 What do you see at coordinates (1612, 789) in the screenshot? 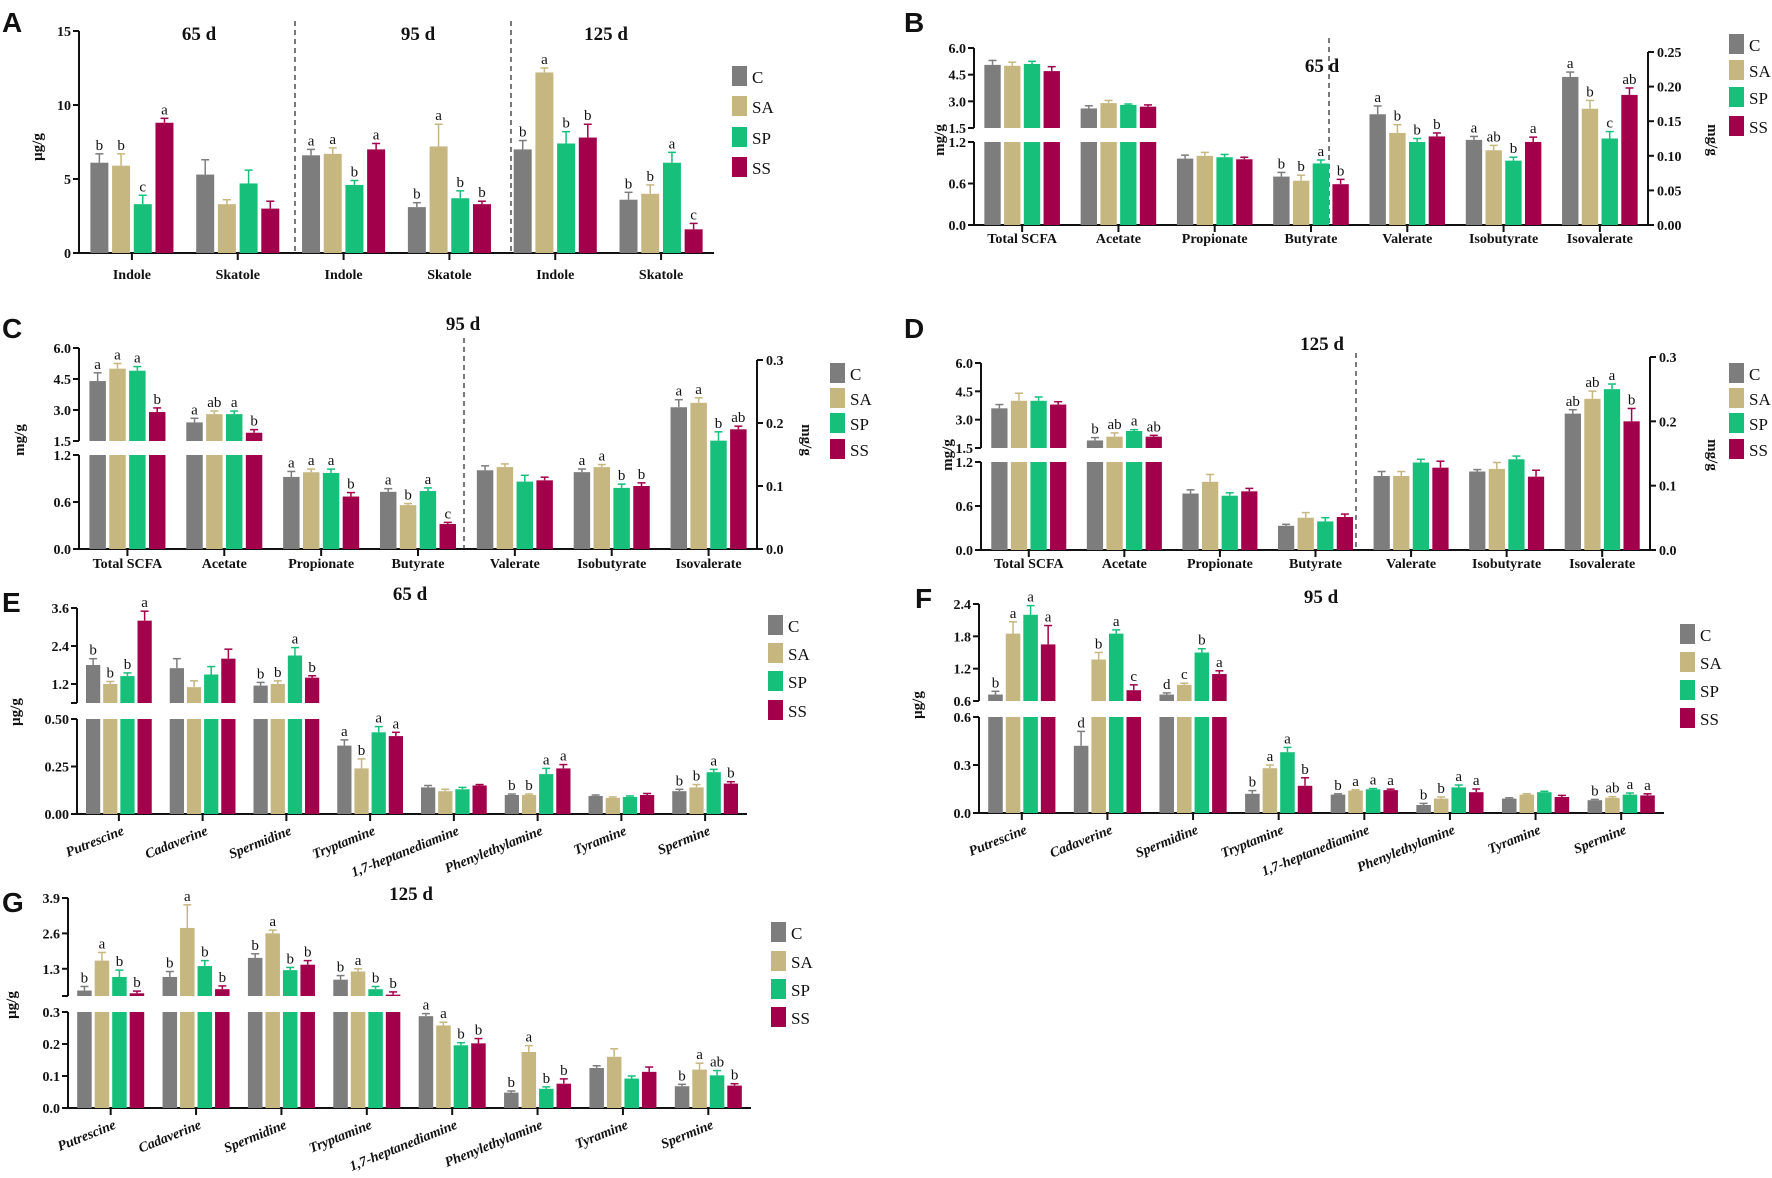
I see `significance-letter: ab` at bounding box center [1612, 789].